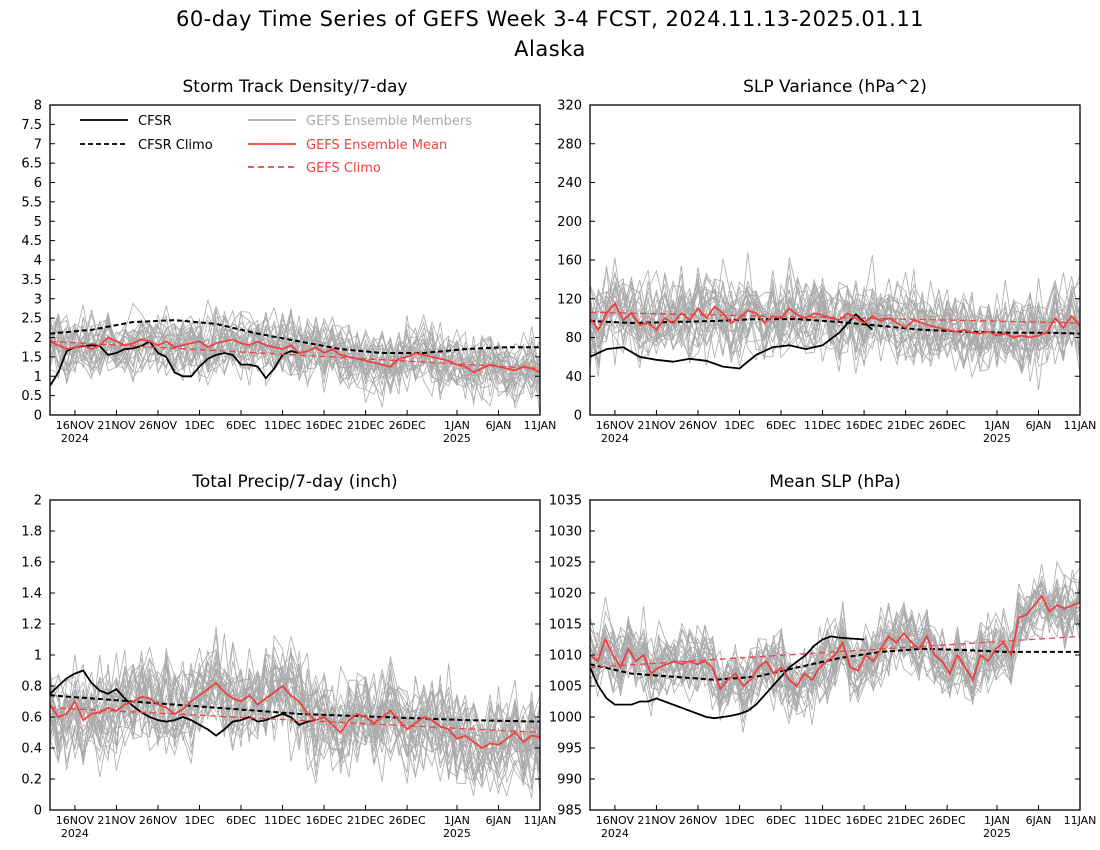 The width and height of the screenshot is (1100, 850). What do you see at coordinates (565, 625) in the screenshot?
I see `y-tick-label: 1015` at bounding box center [565, 625].